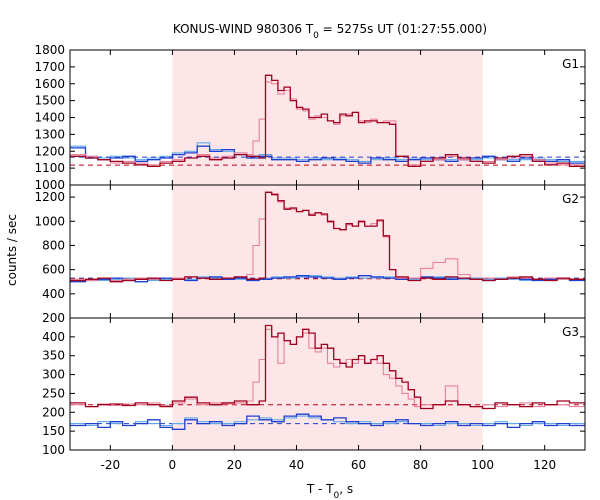 The image size is (600, 500). I want to click on x-tick-label: 100, so click(482, 465).